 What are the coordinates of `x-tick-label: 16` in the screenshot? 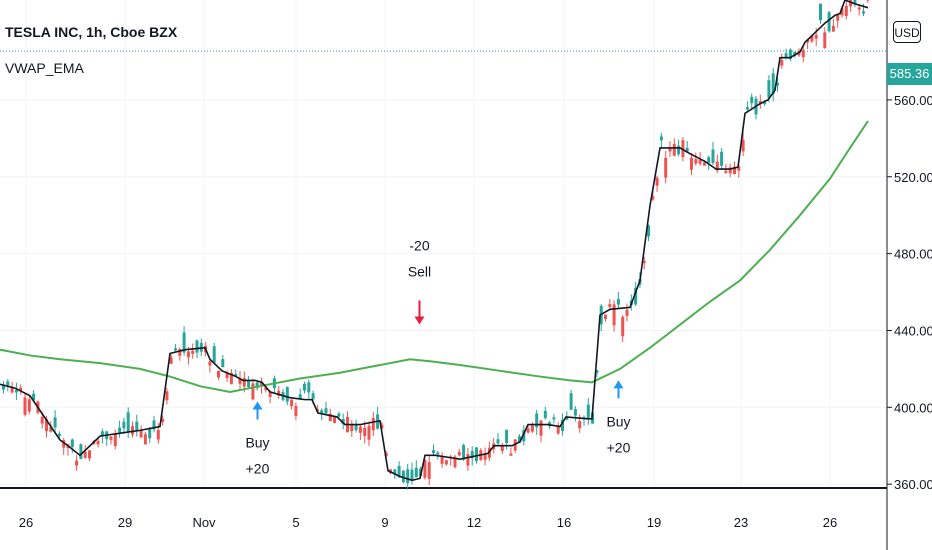 It's located at (564, 522).